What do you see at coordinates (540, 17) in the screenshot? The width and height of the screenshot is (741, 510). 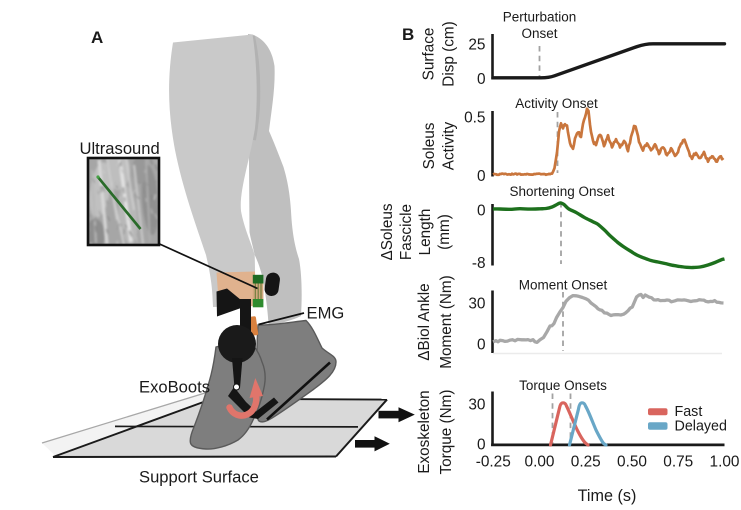 I see `svg-text: Perturbation` at bounding box center [540, 17].